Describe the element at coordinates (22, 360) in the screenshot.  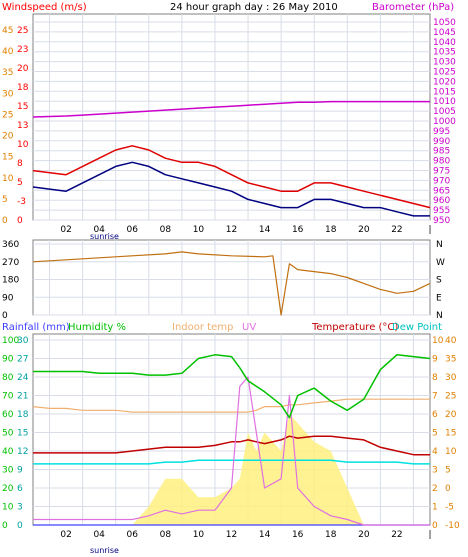
I see `rain-tick: 27` at that location.